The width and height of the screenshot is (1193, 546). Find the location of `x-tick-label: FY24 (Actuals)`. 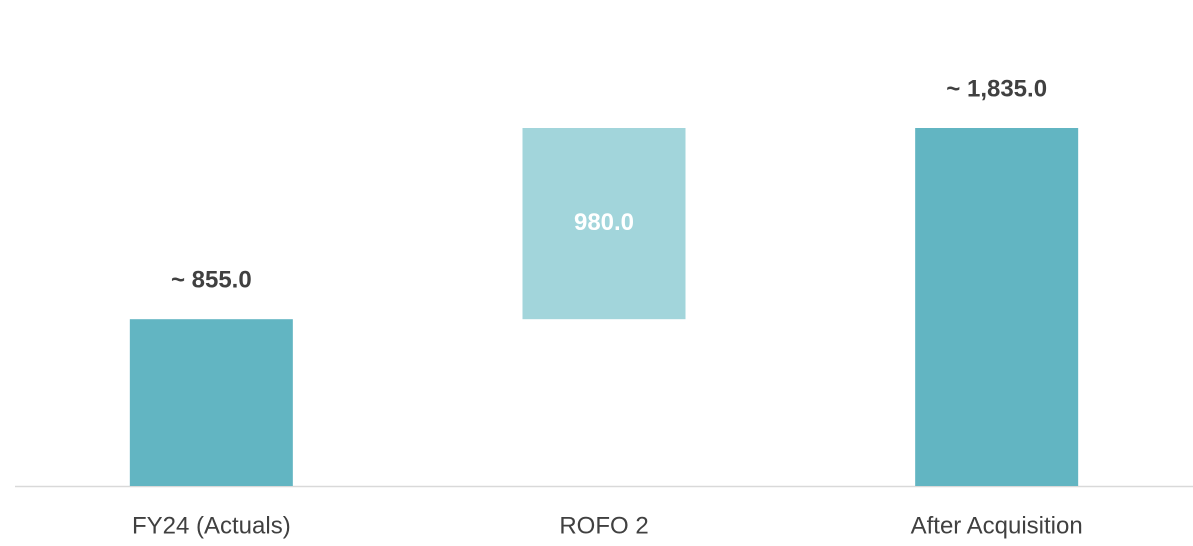

x-tick-label: FY24 (Actuals) is located at coordinates (211, 525).